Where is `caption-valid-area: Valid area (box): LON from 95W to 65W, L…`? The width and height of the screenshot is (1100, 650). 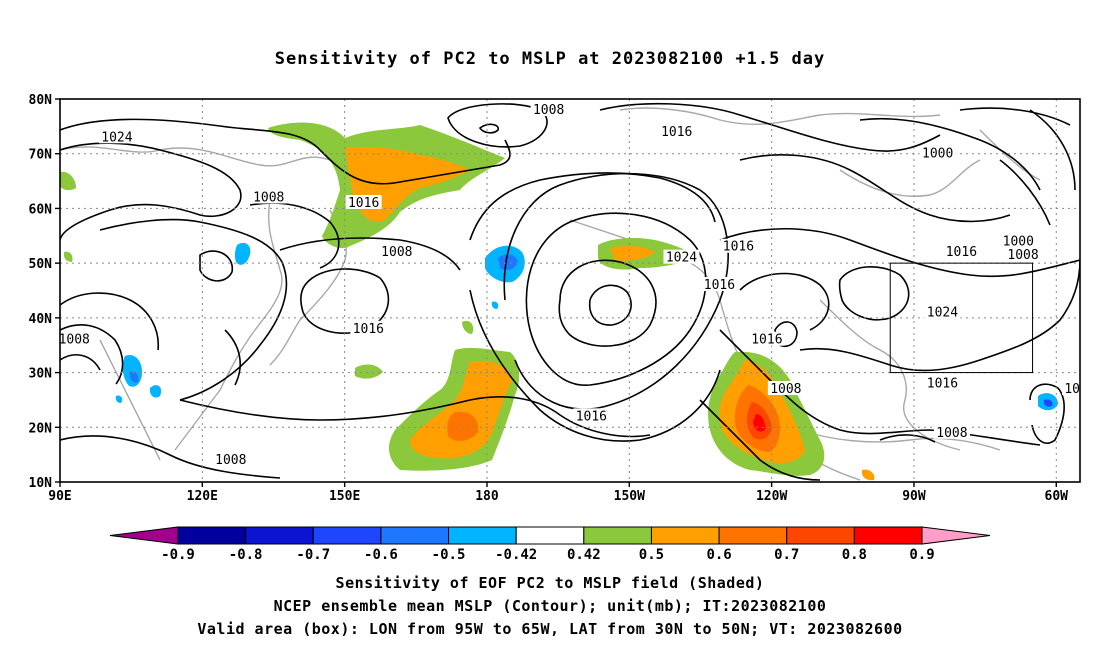
caption-valid-area: Valid area (box): LON from 95W to 65W, L… is located at coordinates (550, 629).